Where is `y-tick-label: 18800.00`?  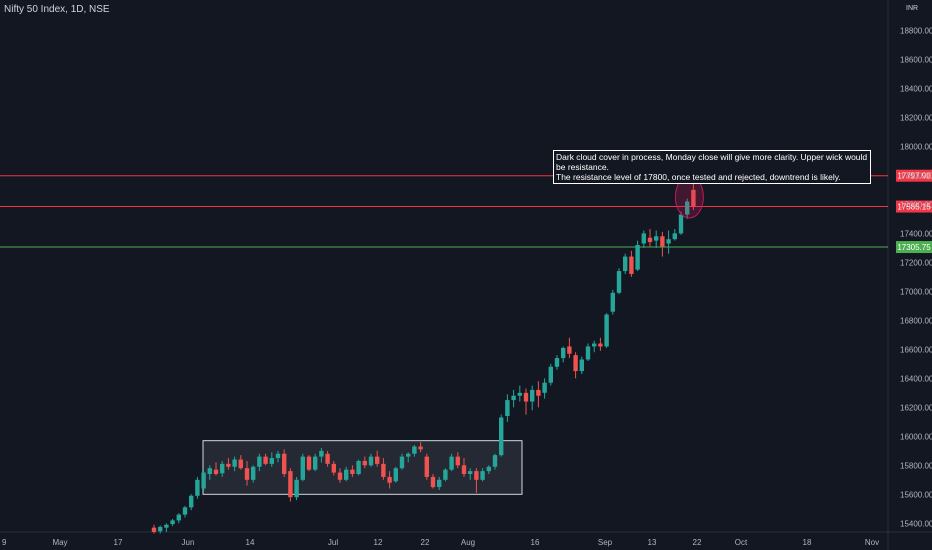
y-tick-label: 18800.00 is located at coordinates (916, 30).